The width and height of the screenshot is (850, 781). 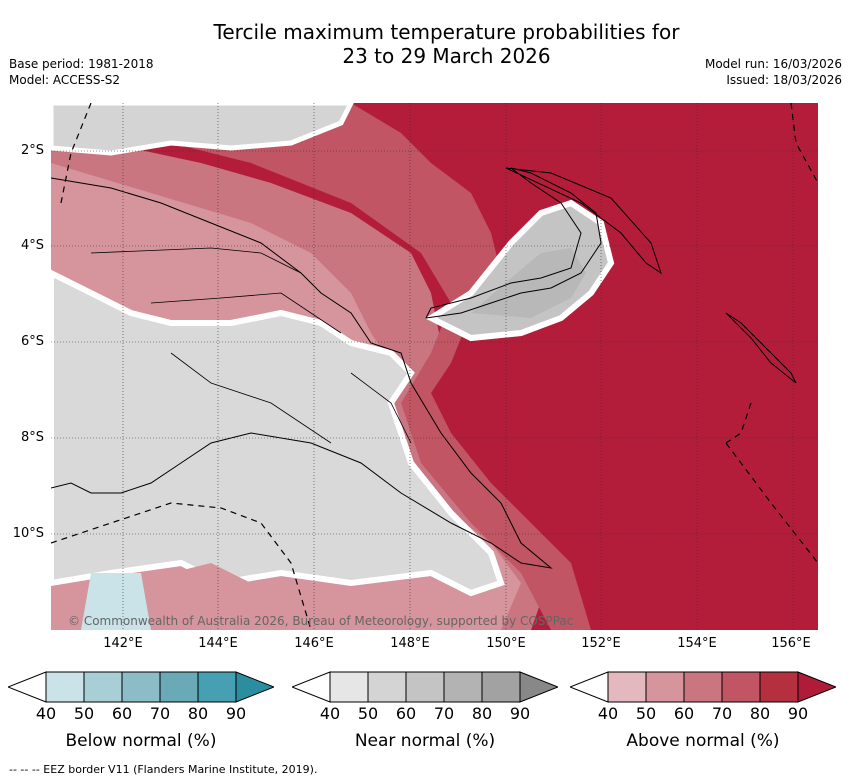 What do you see at coordinates (520, 713) in the screenshot?
I see `colorbar-near-tick: 90` at bounding box center [520, 713].